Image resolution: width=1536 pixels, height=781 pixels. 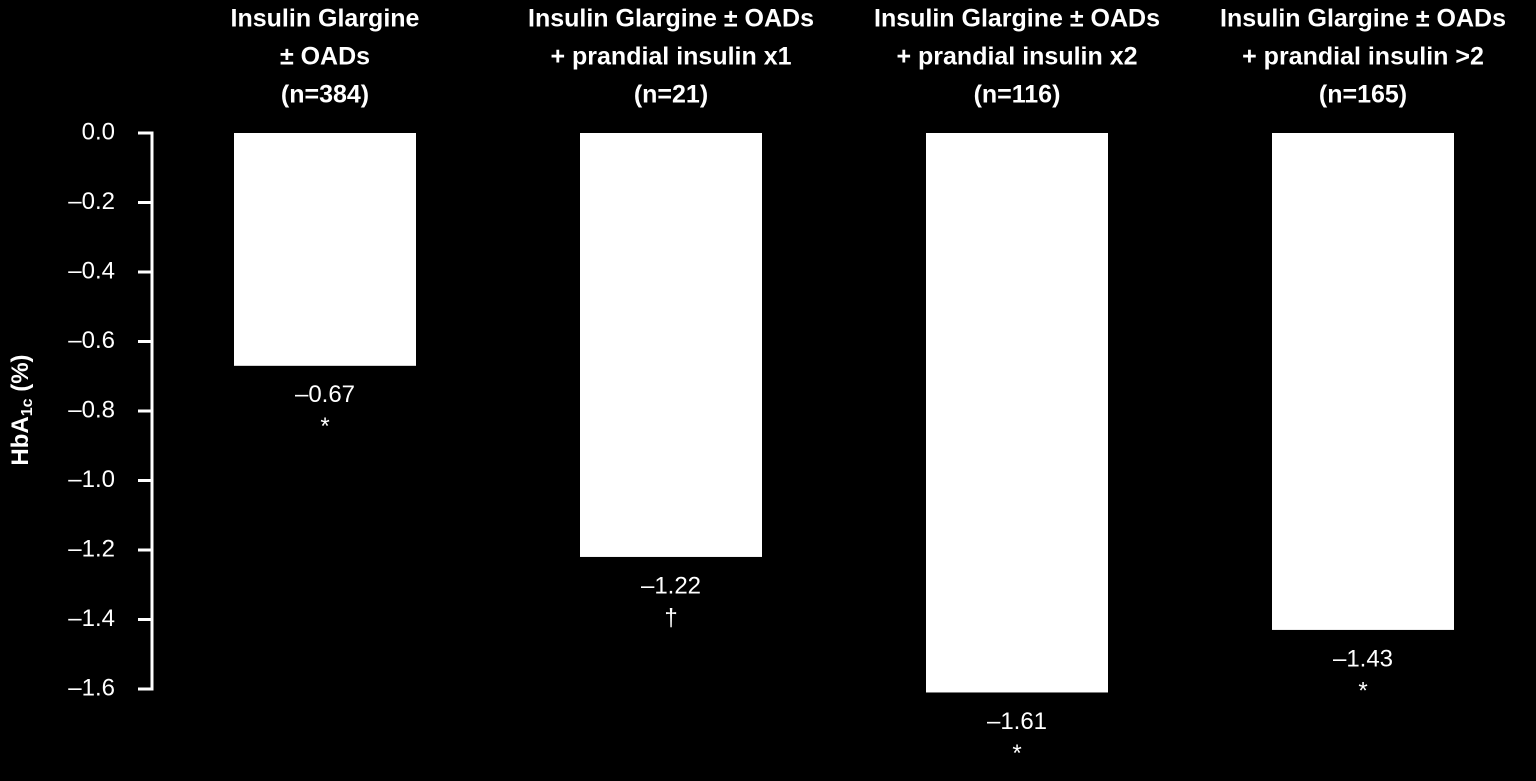 I want to click on category-label: + prandial insulin >2, so click(x=1363, y=57).